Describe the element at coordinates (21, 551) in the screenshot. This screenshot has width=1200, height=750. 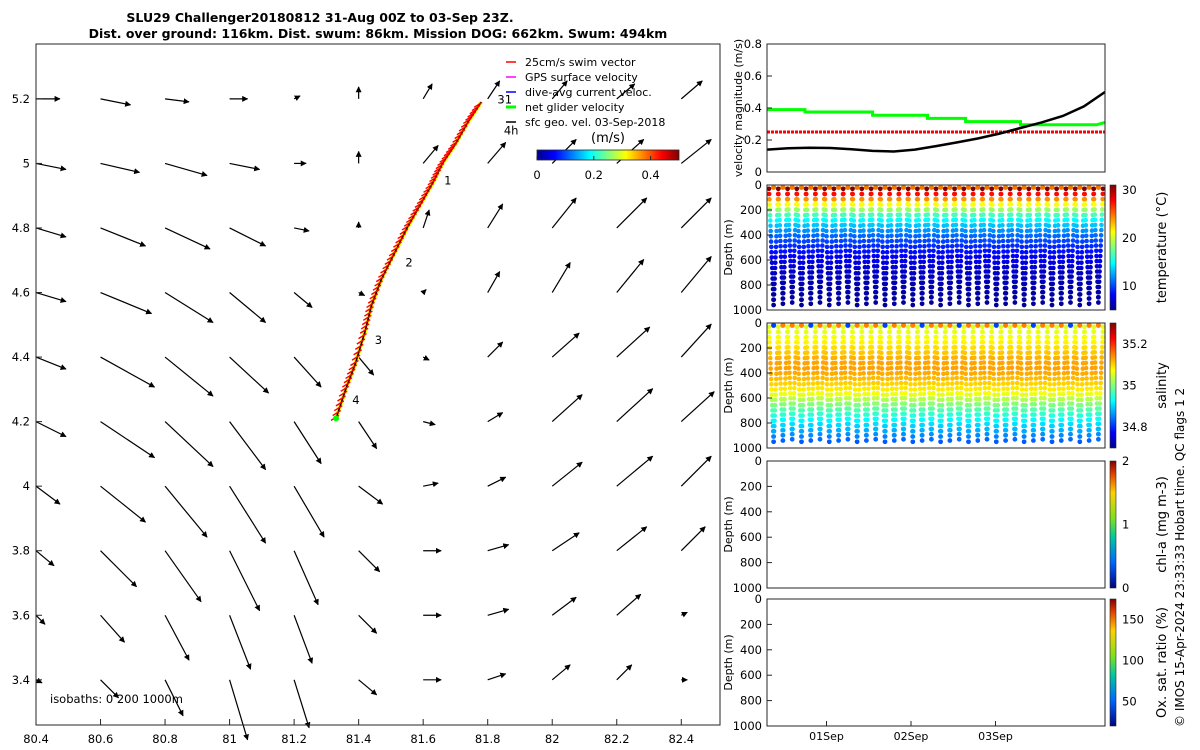
I see `map-y-tick-label: 3.8` at that location.